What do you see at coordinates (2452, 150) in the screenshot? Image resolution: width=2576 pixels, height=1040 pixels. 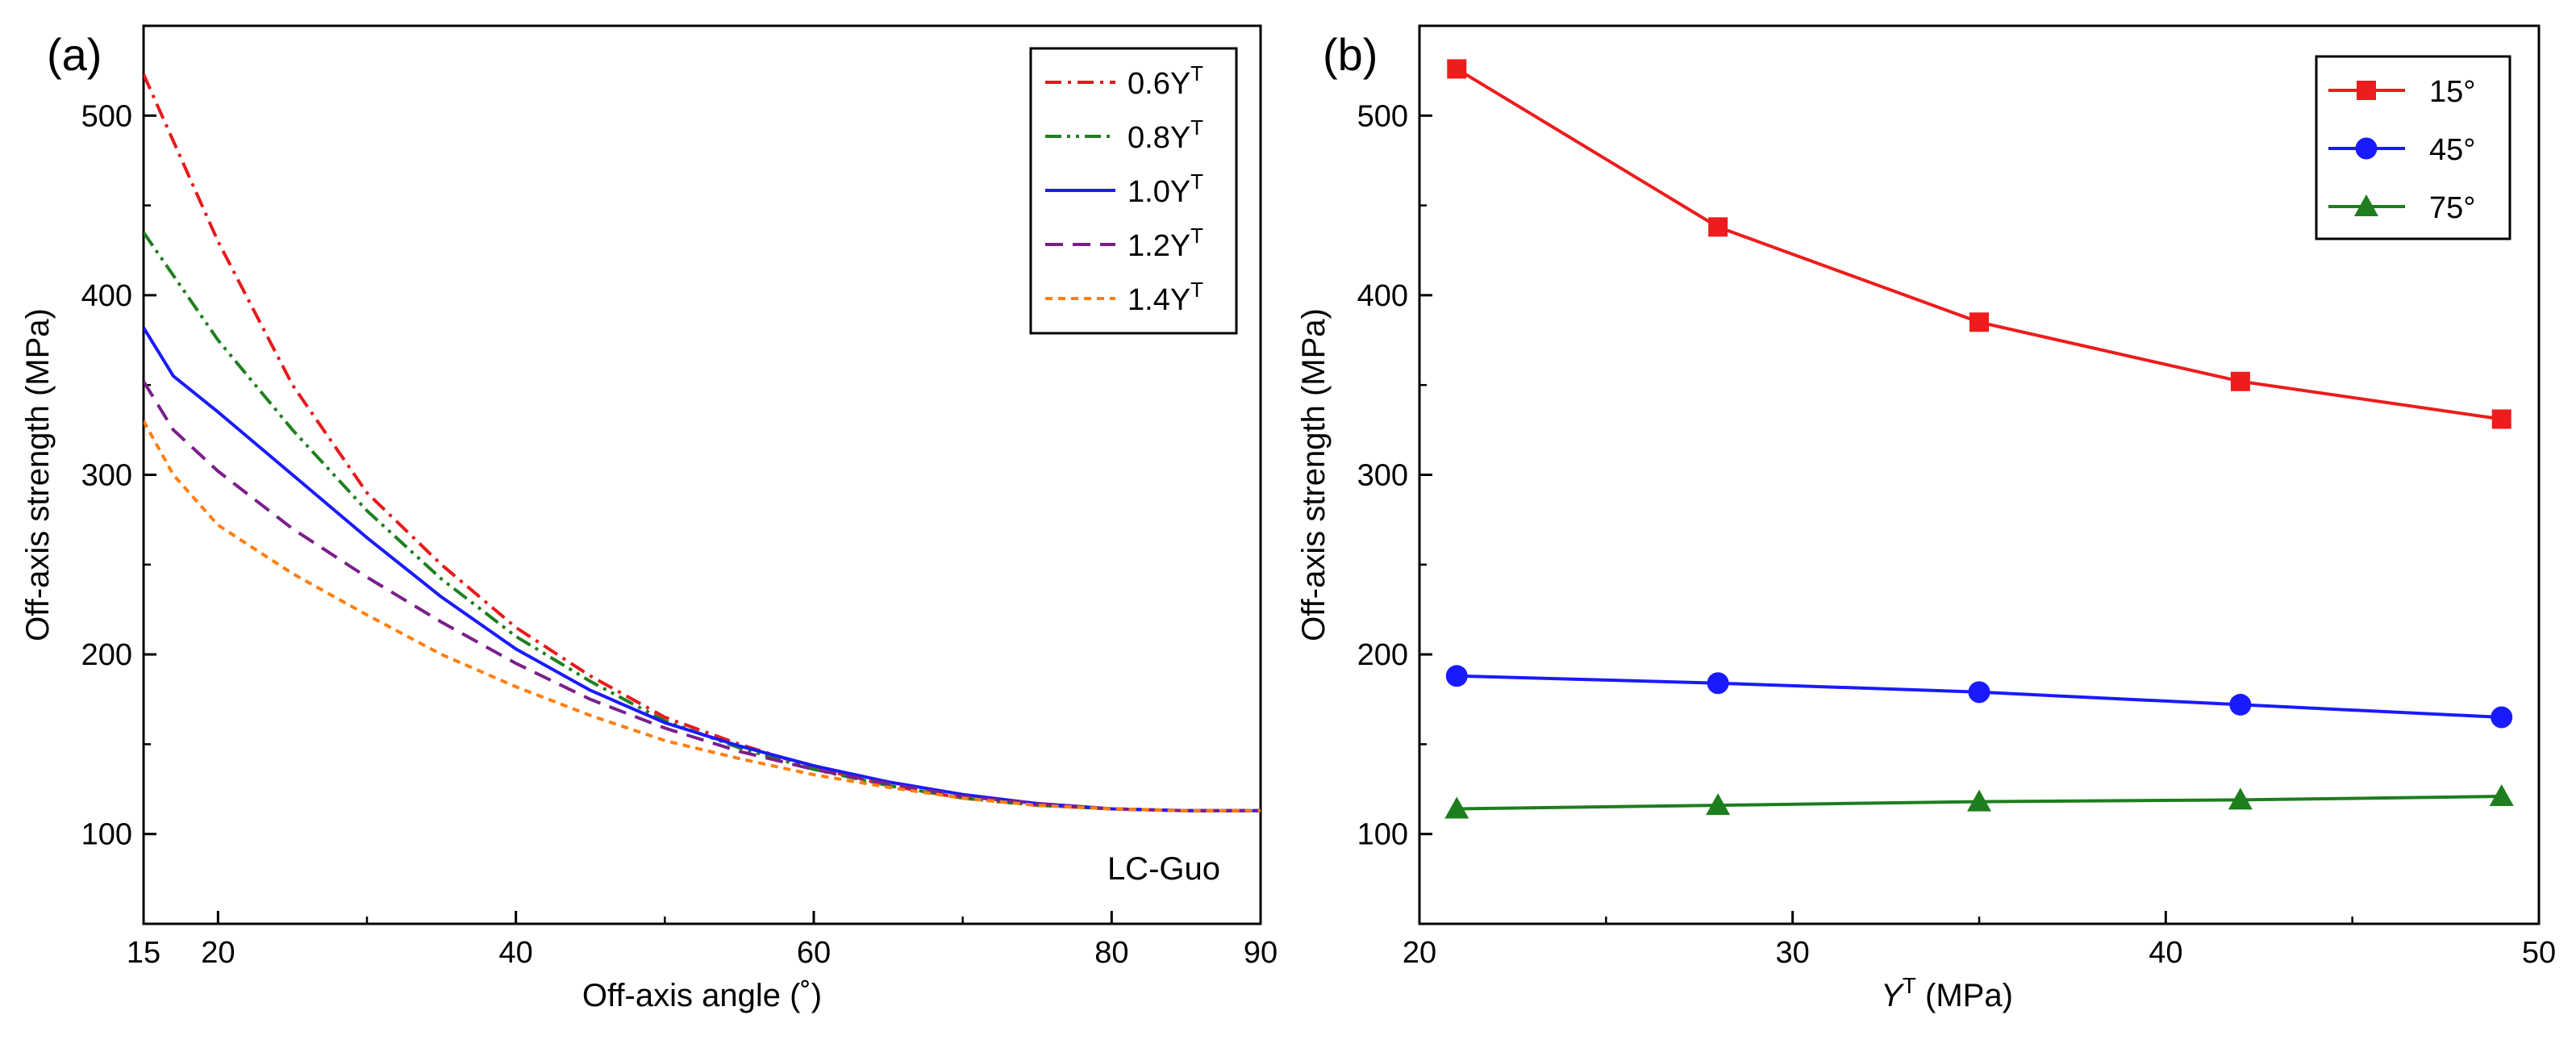 I see `legend-label: 45°` at bounding box center [2452, 150].